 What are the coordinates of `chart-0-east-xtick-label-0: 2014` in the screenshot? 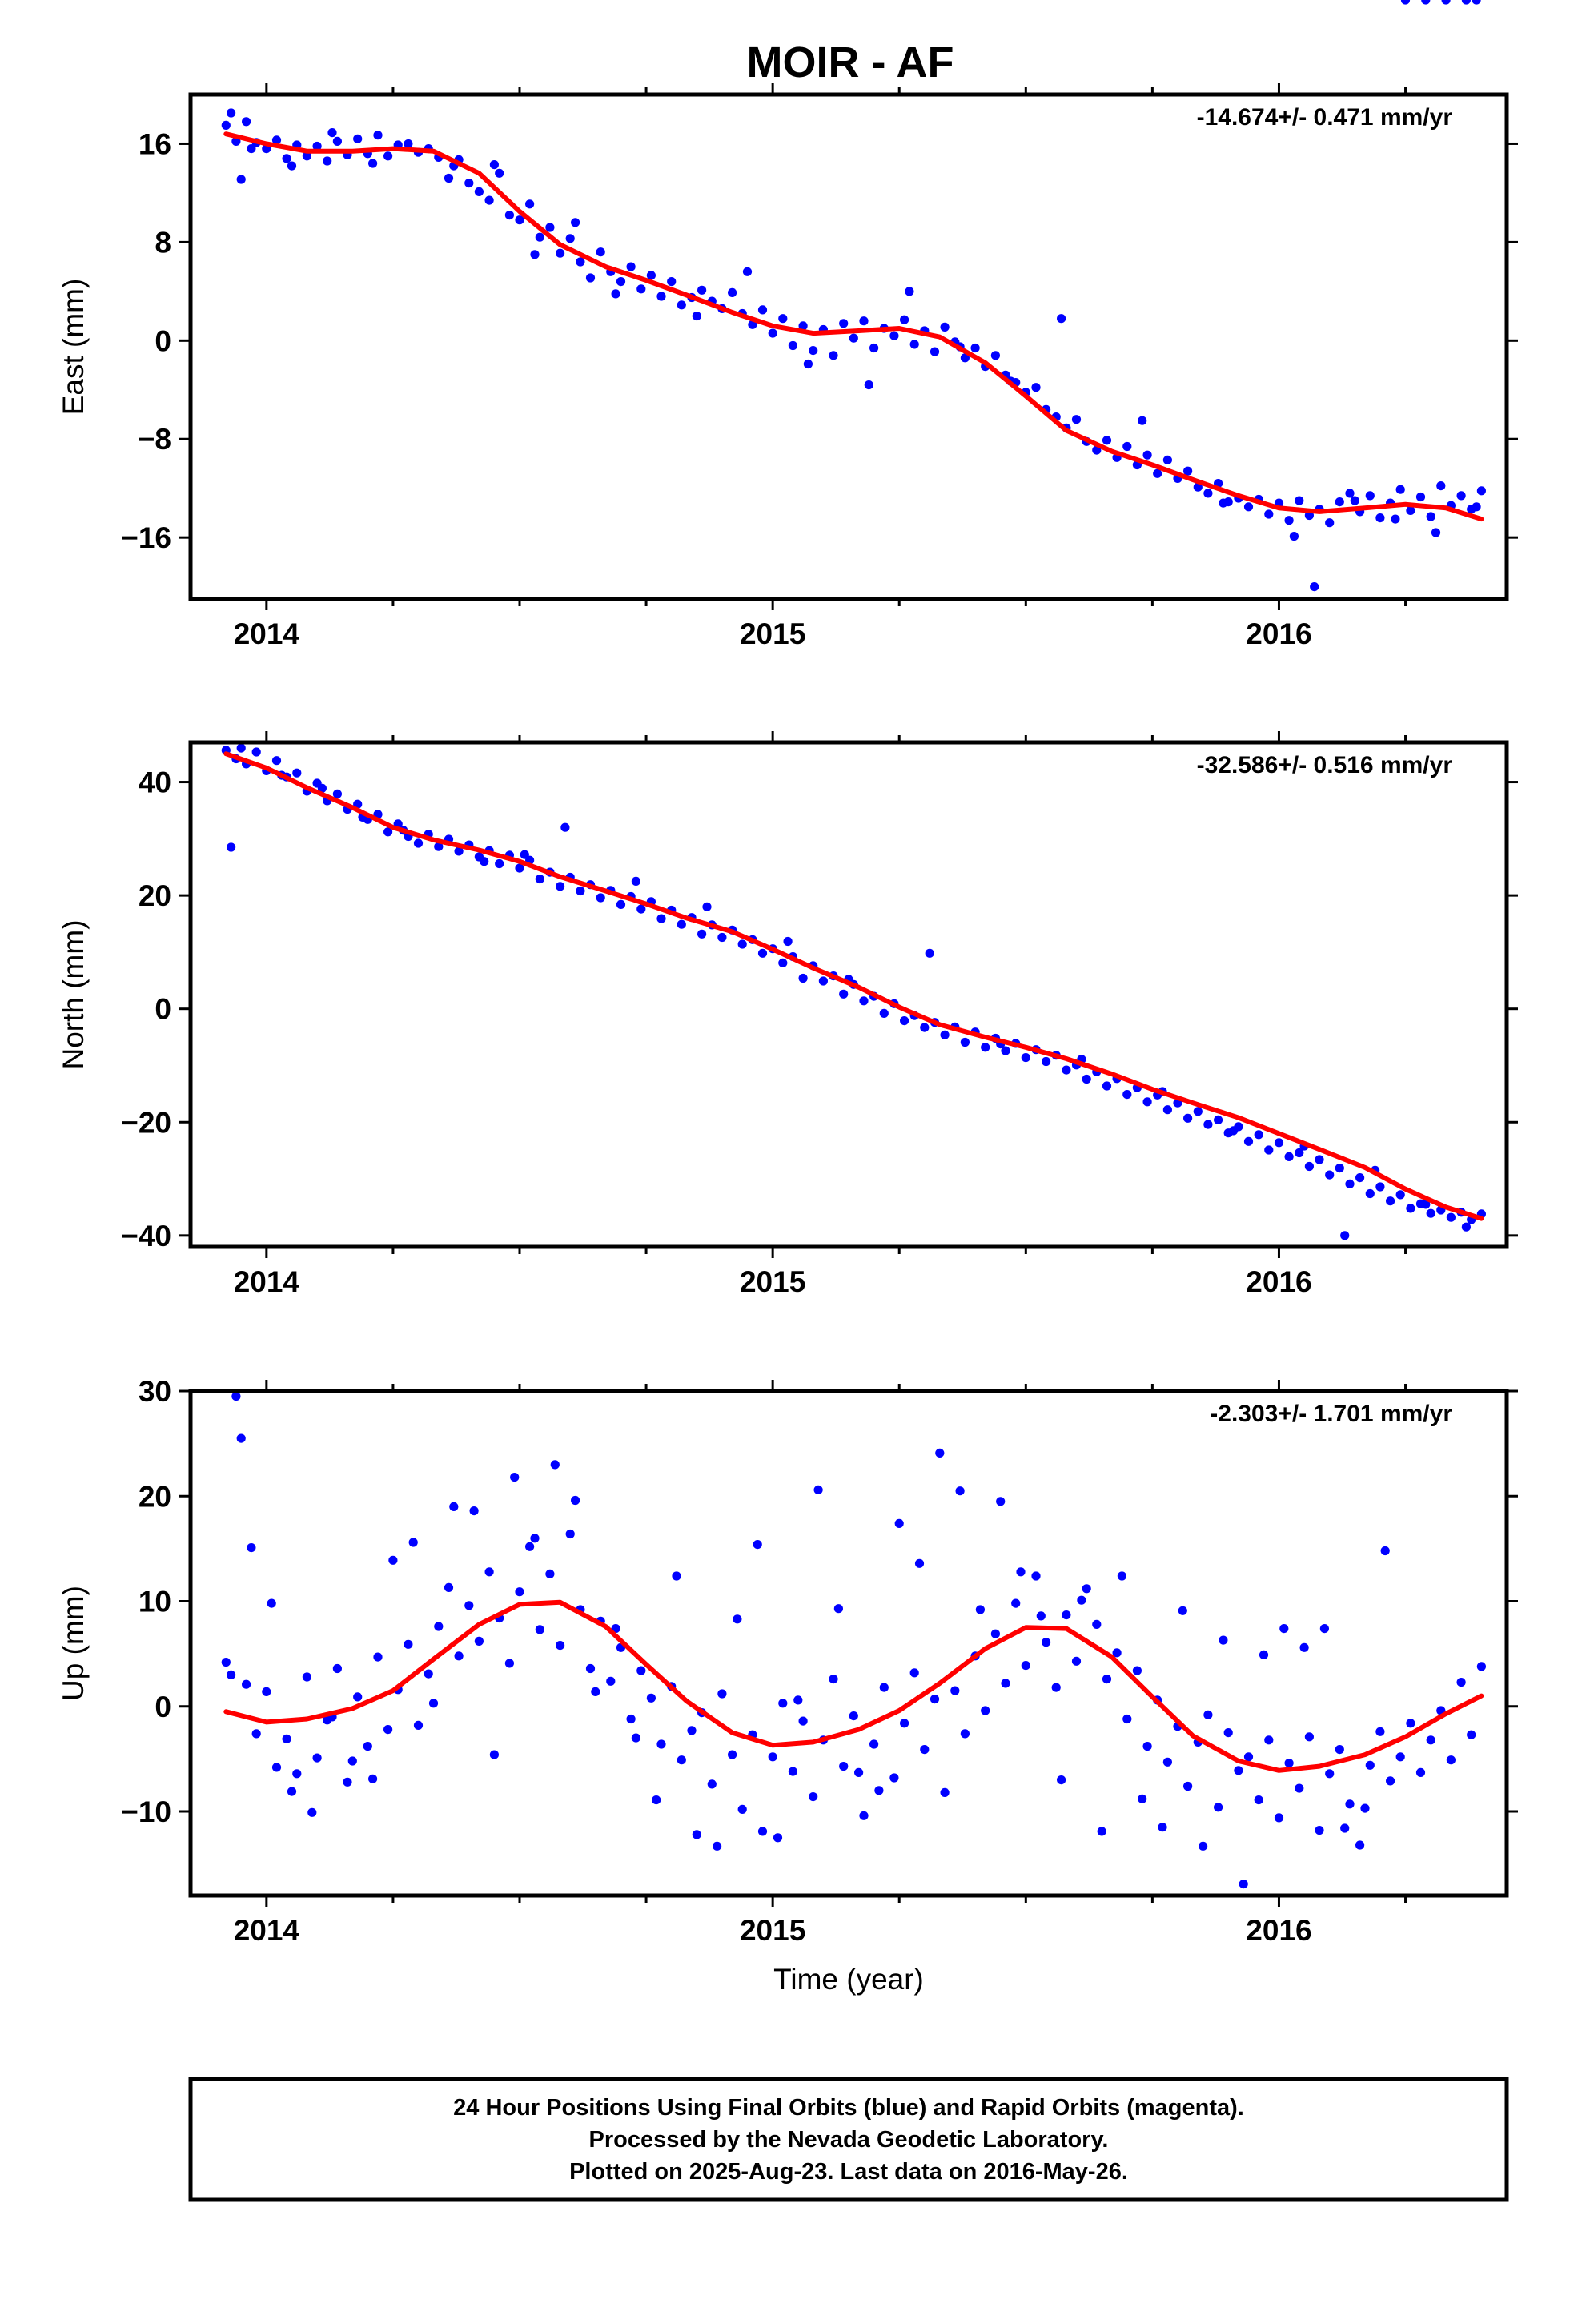 It's located at (267, 633).